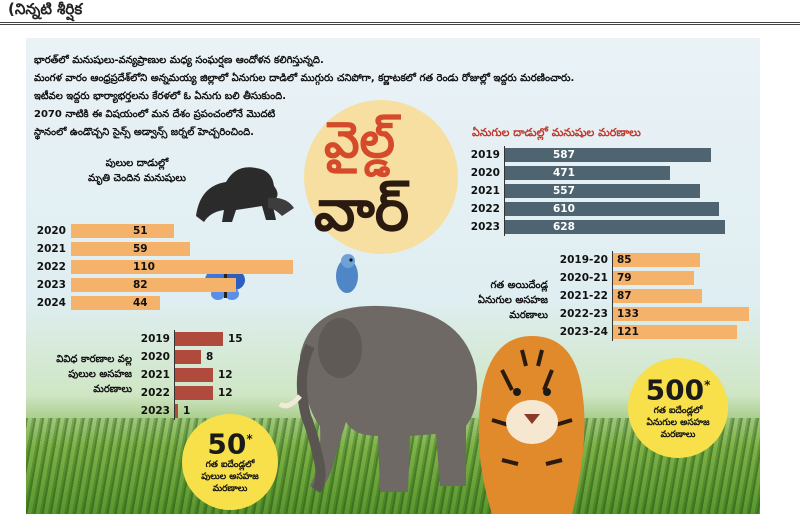  I want to click on value-label: 610, so click(564, 209).